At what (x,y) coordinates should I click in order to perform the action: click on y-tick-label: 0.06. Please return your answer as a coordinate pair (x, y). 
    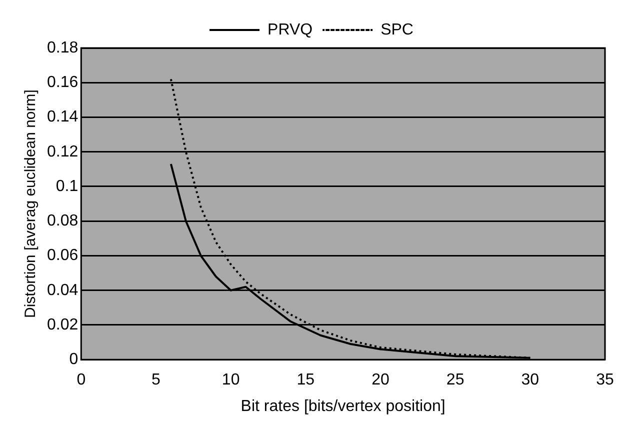
    Looking at the image, I should click on (62, 255).